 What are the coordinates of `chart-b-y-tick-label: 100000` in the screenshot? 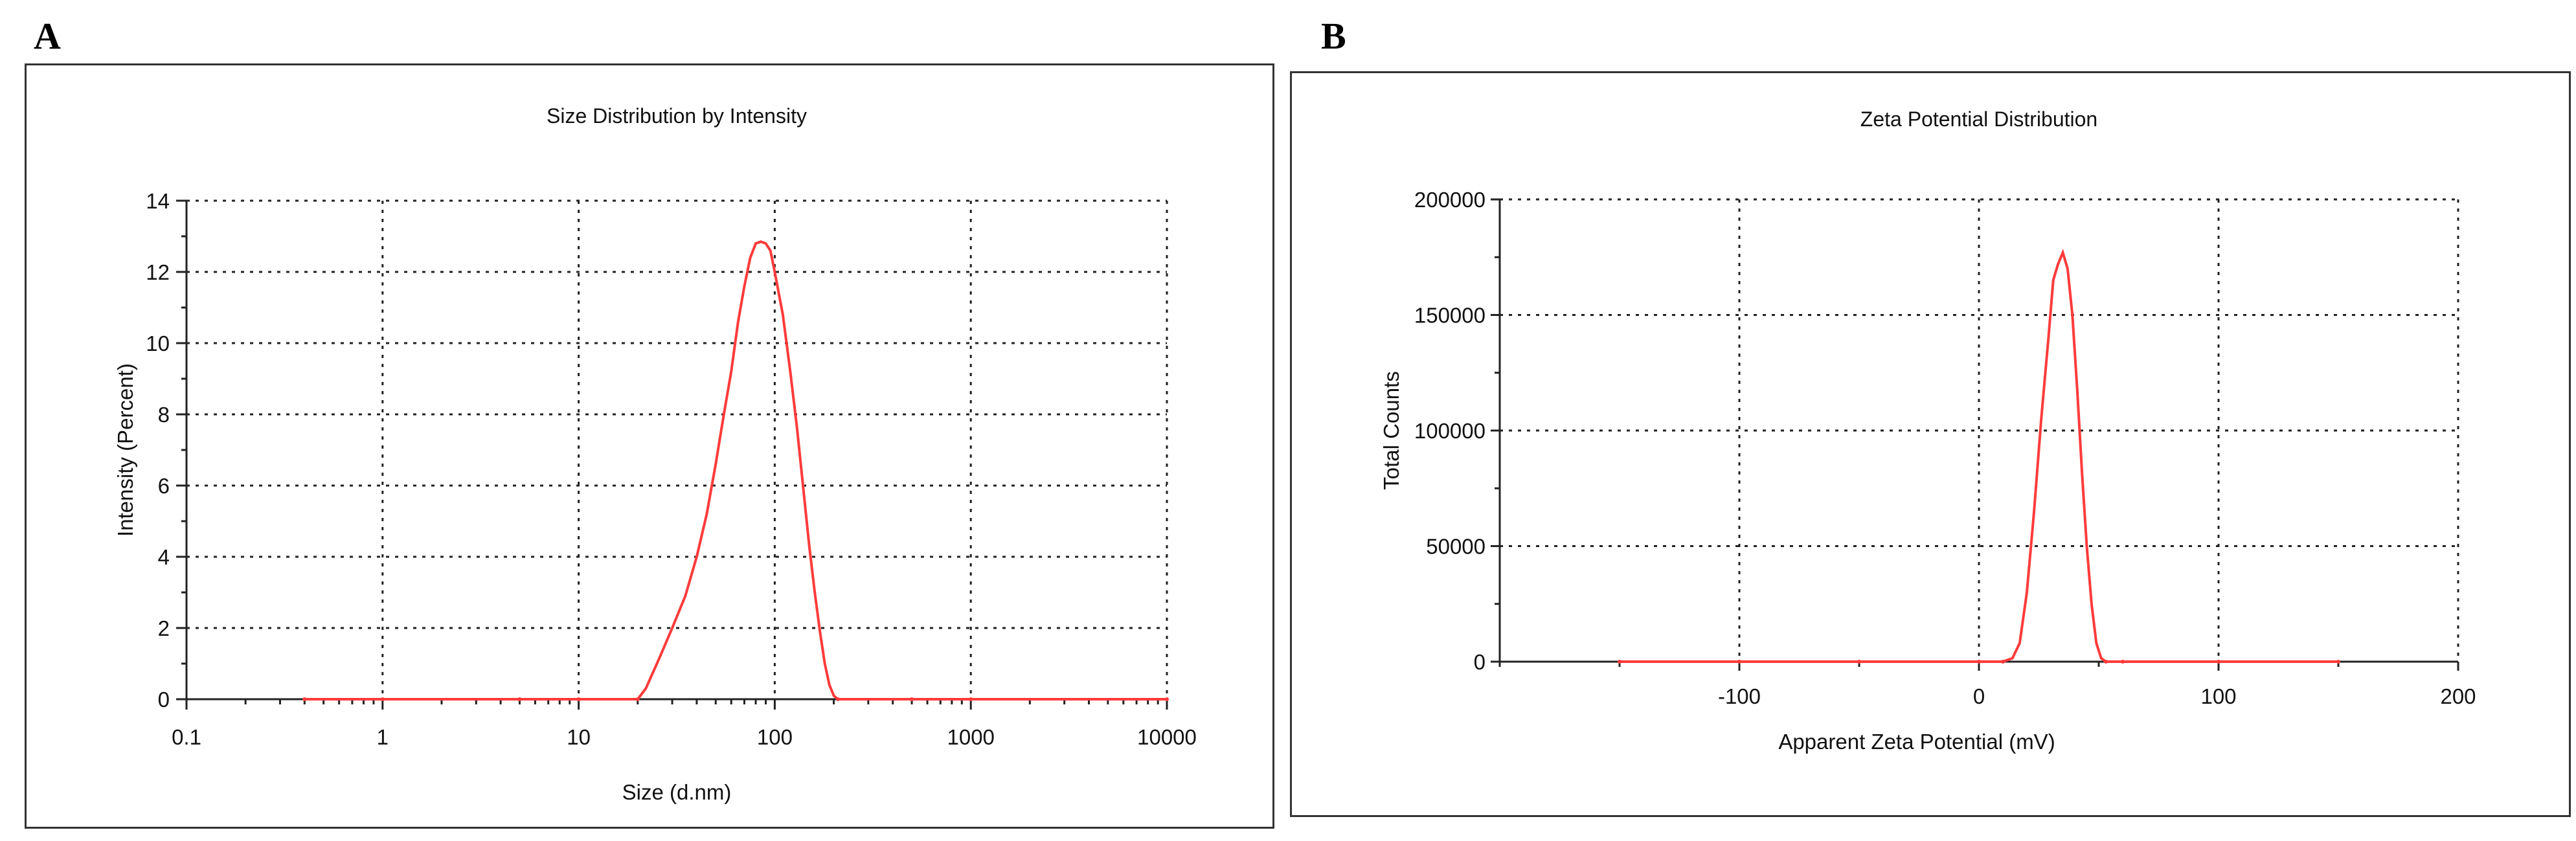 It's located at (1450, 431).